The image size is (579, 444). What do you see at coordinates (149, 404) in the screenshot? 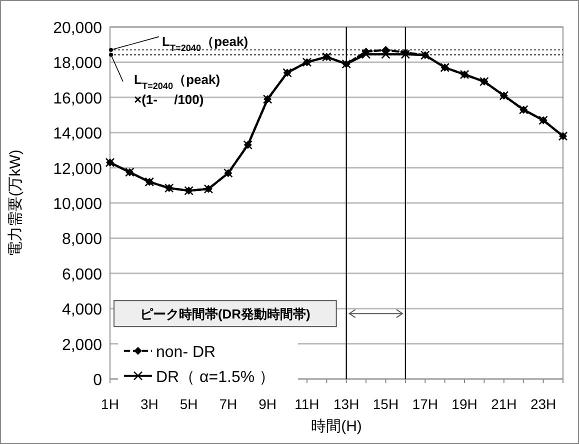
I see `x-tick-label: 3H` at bounding box center [149, 404].